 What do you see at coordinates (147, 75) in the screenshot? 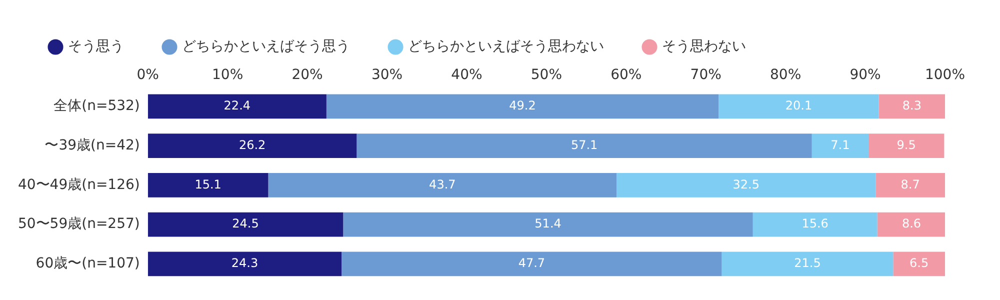
I see `x-tick-label: 0%` at bounding box center [147, 75].